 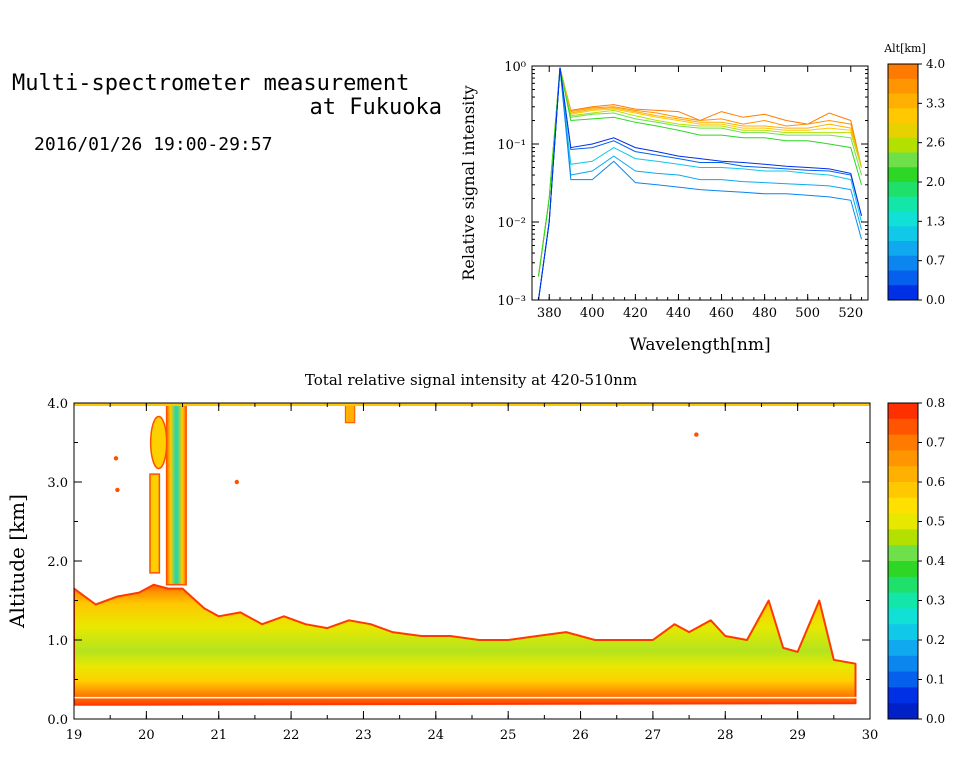 What do you see at coordinates (635, 313) in the screenshot?
I see `spectrum-x-tick-label: 420` at bounding box center [635, 313].